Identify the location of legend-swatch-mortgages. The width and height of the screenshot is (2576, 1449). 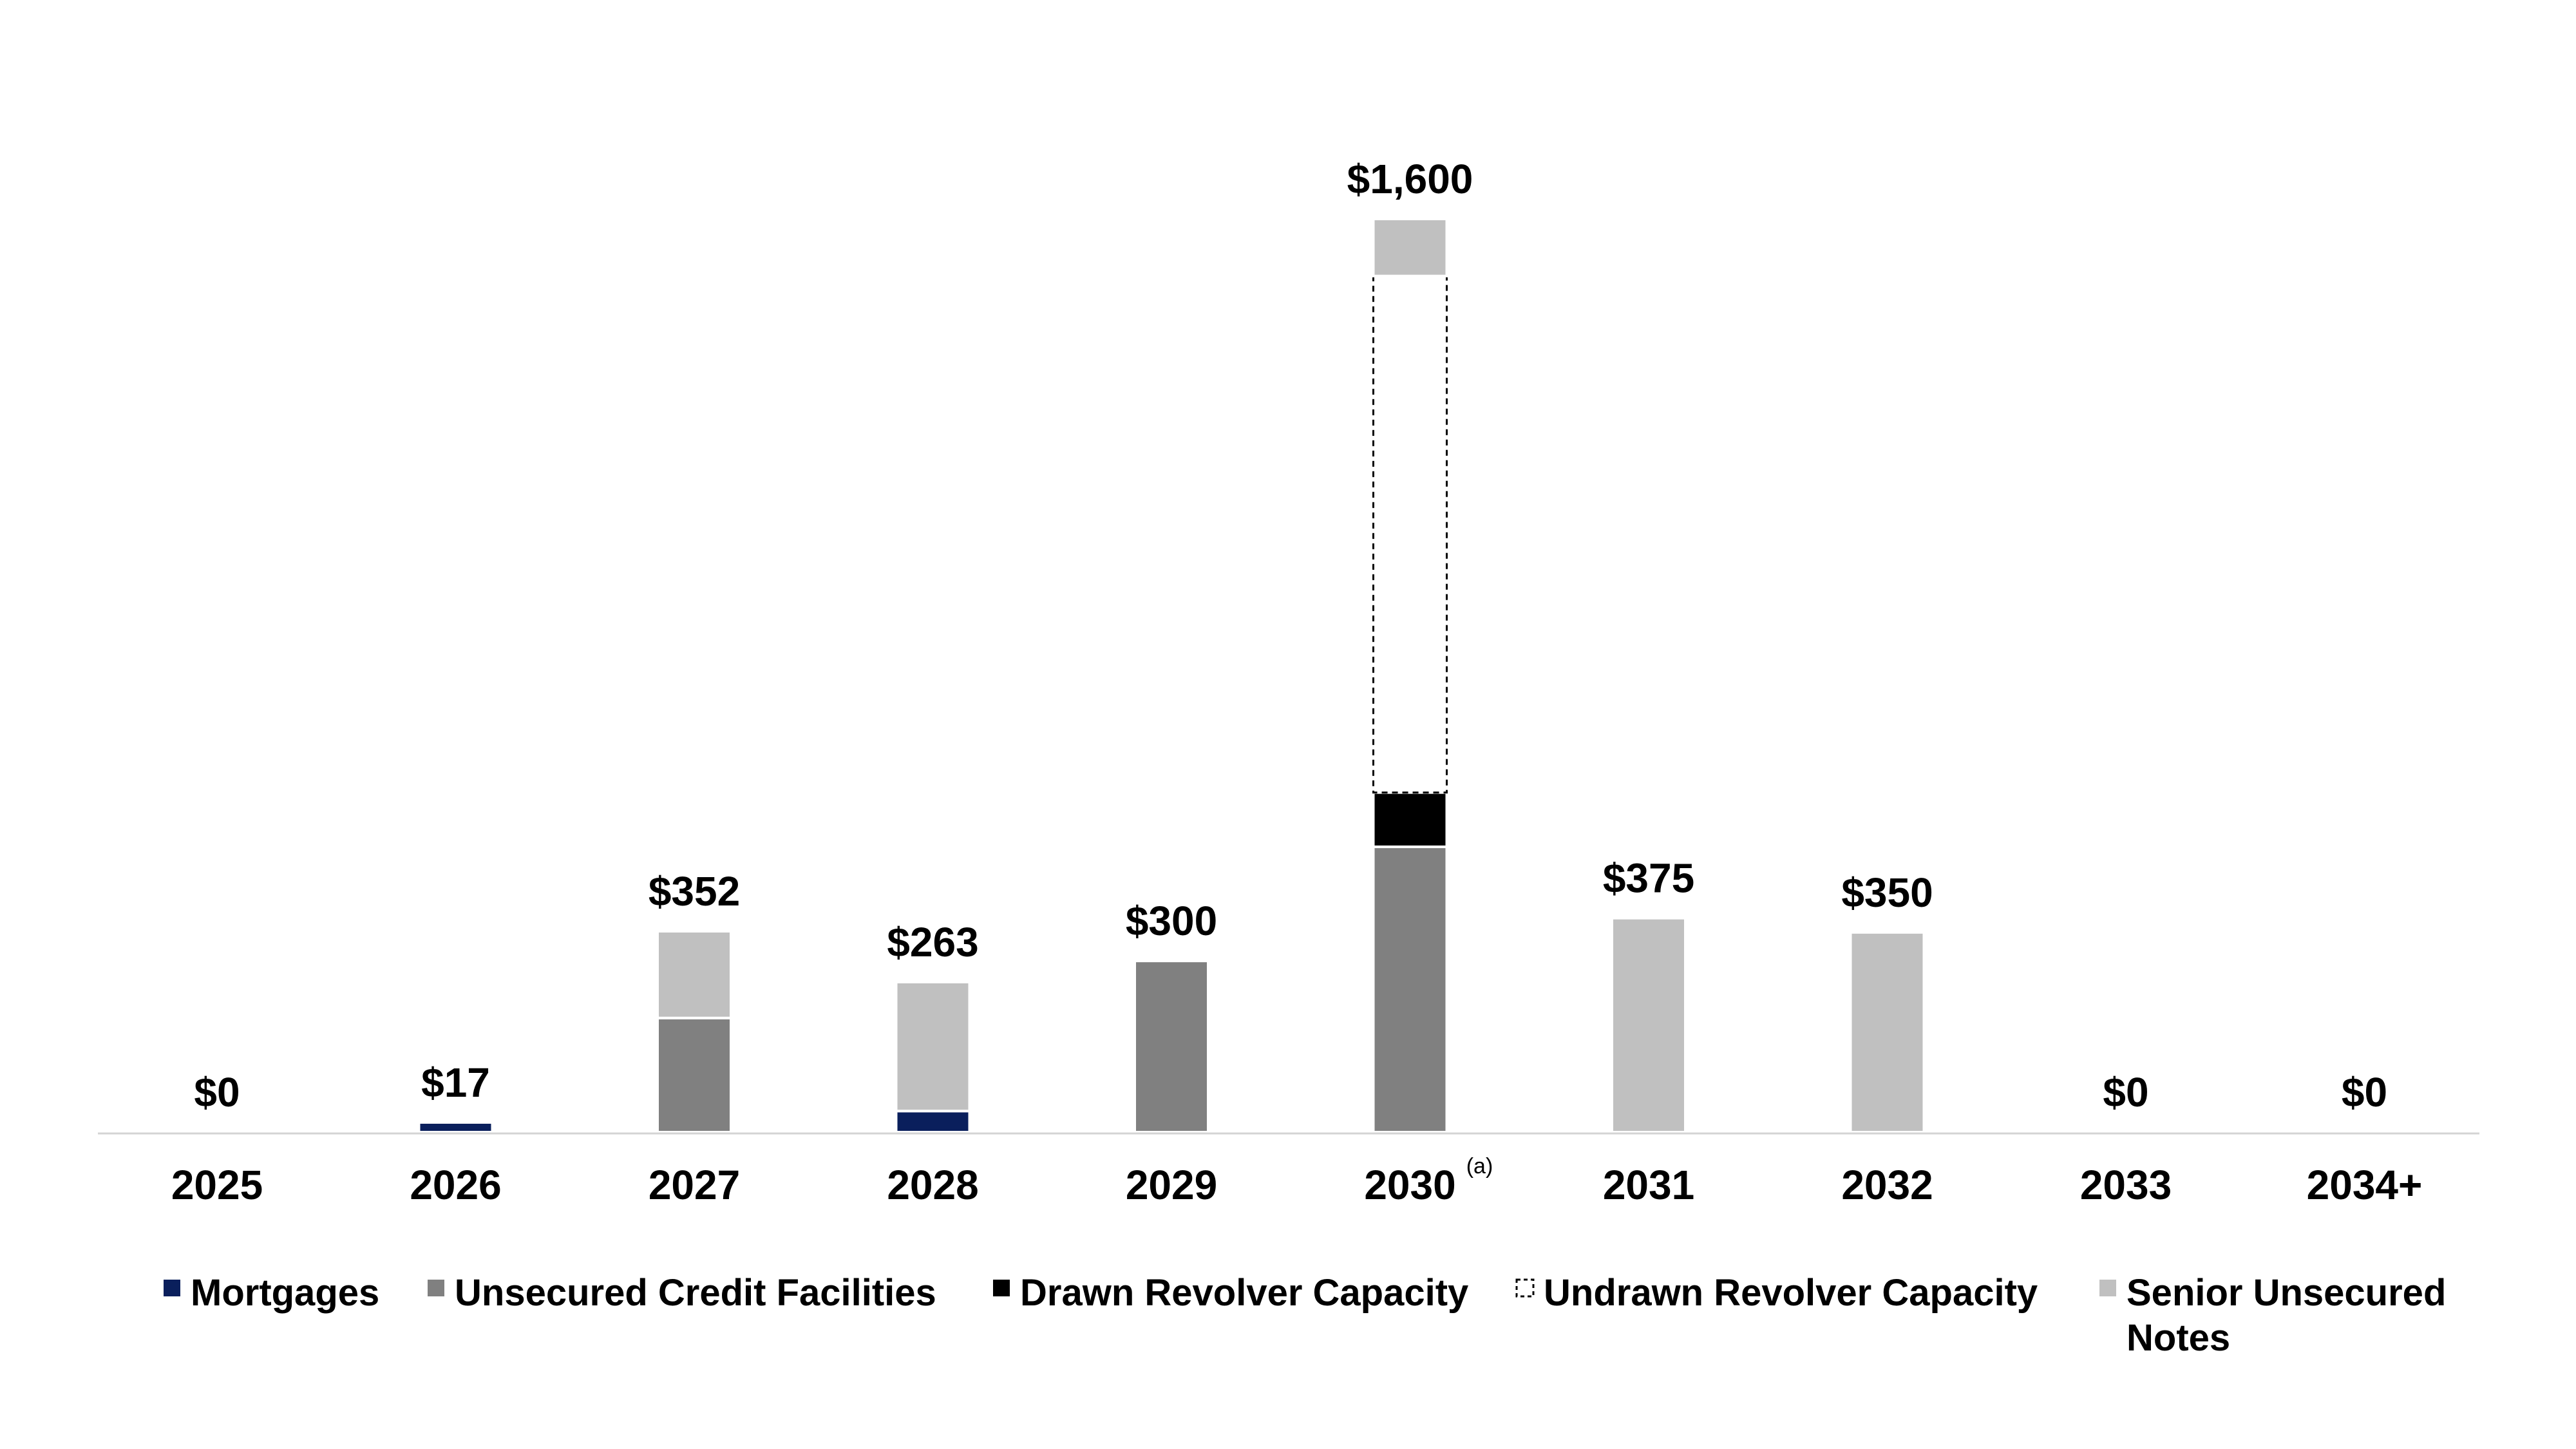
(172, 1288).